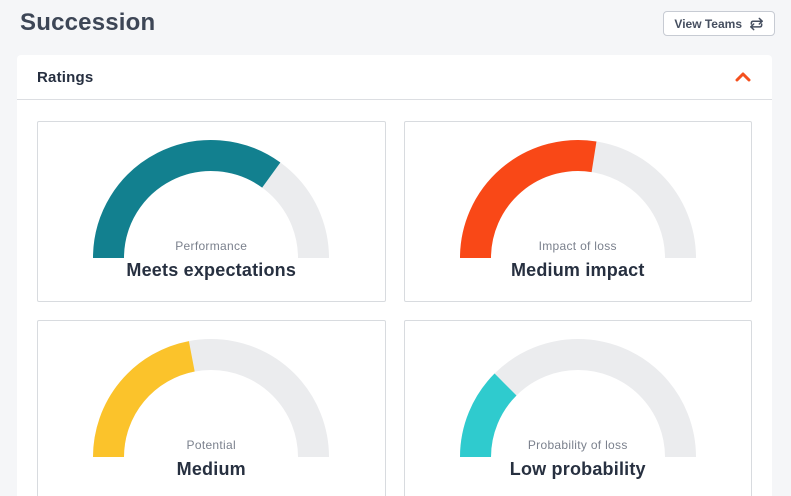  What do you see at coordinates (211, 246) in the screenshot?
I see `gauge-label: Performance` at bounding box center [211, 246].